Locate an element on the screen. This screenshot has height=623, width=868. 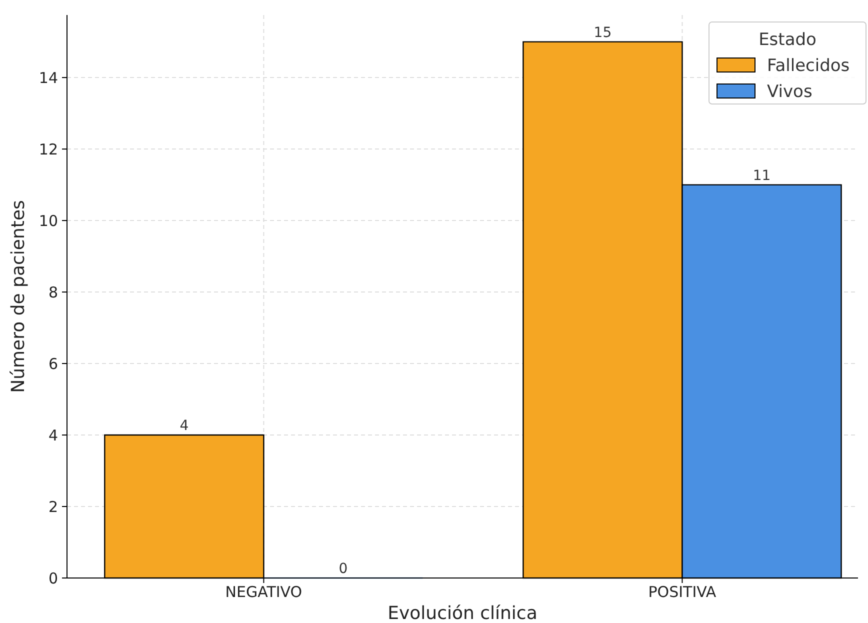
y-tick-label: 8 is located at coordinates (53, 292).